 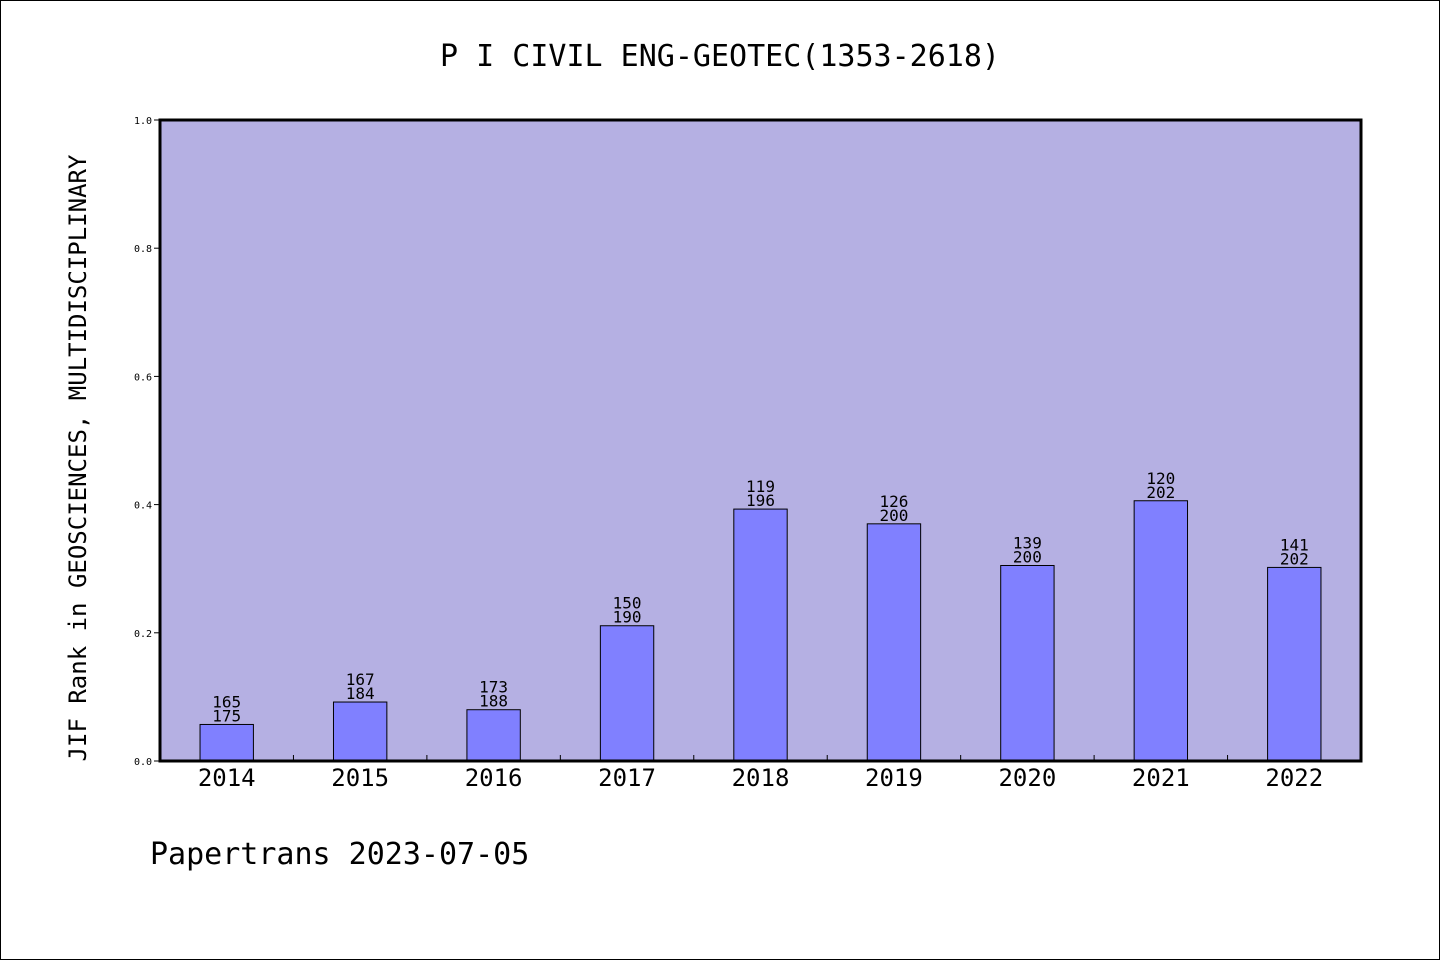 I want to click on rank-label: 173, so click(x=493, y=687).